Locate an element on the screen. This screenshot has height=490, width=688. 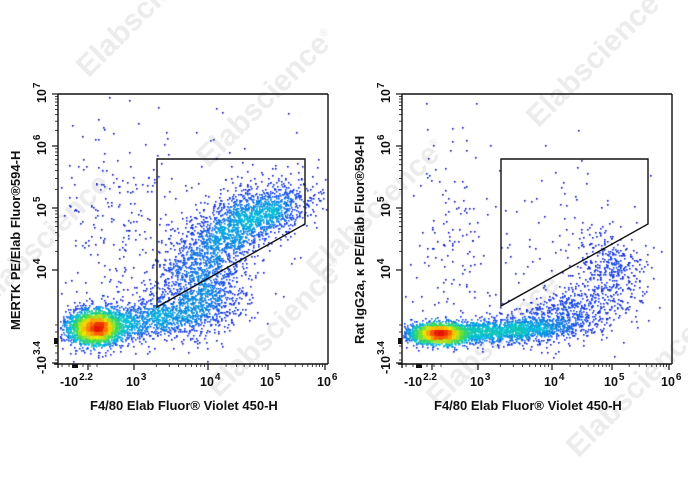
y-tick-label: 104 is located at coordinates (384, 268).